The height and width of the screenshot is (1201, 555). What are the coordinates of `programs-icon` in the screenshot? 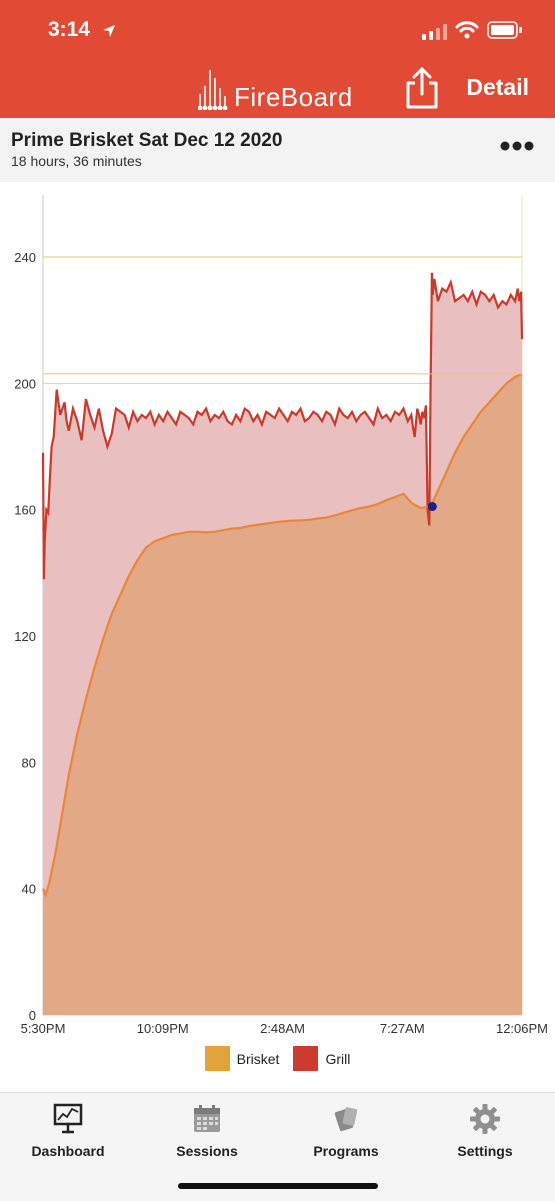 It's located at (346, 1119).